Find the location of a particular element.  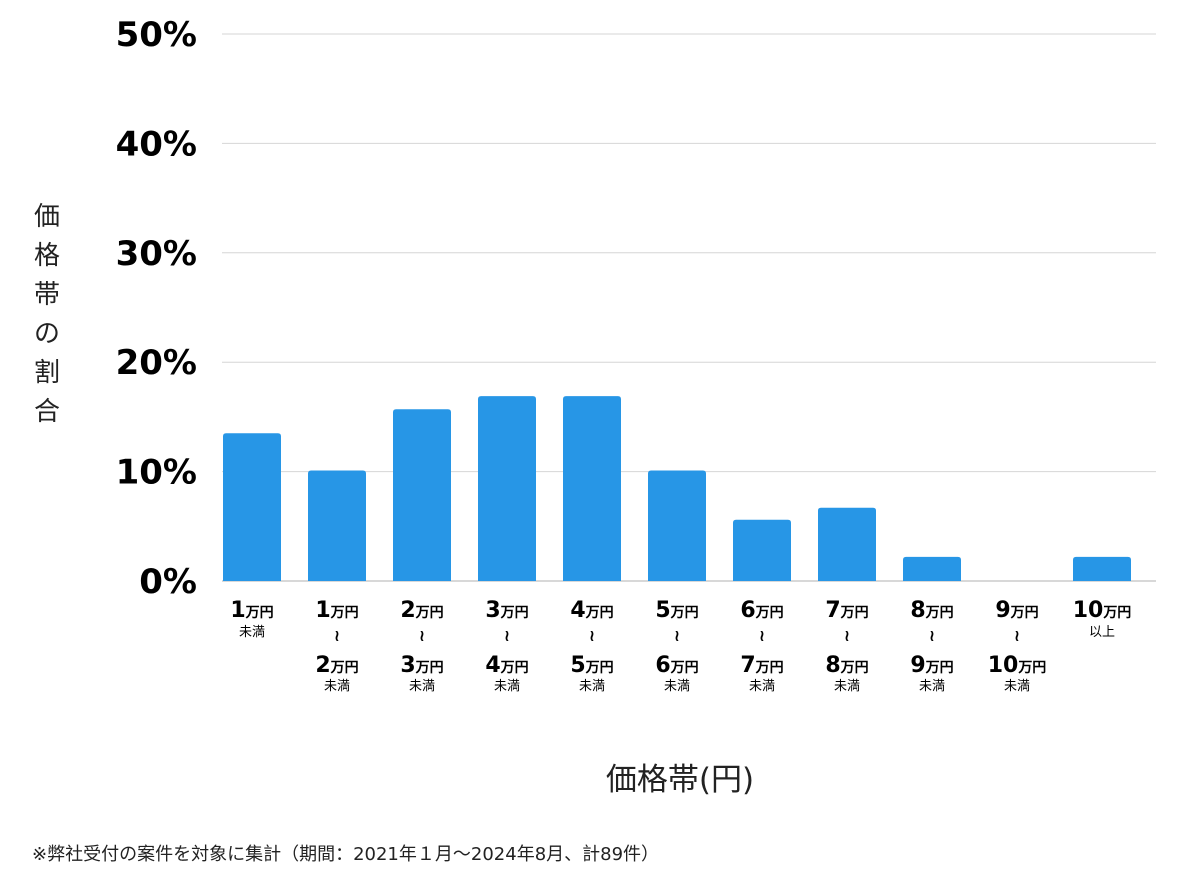

x-tick-number: 8 is located at coordinates (917, 610).